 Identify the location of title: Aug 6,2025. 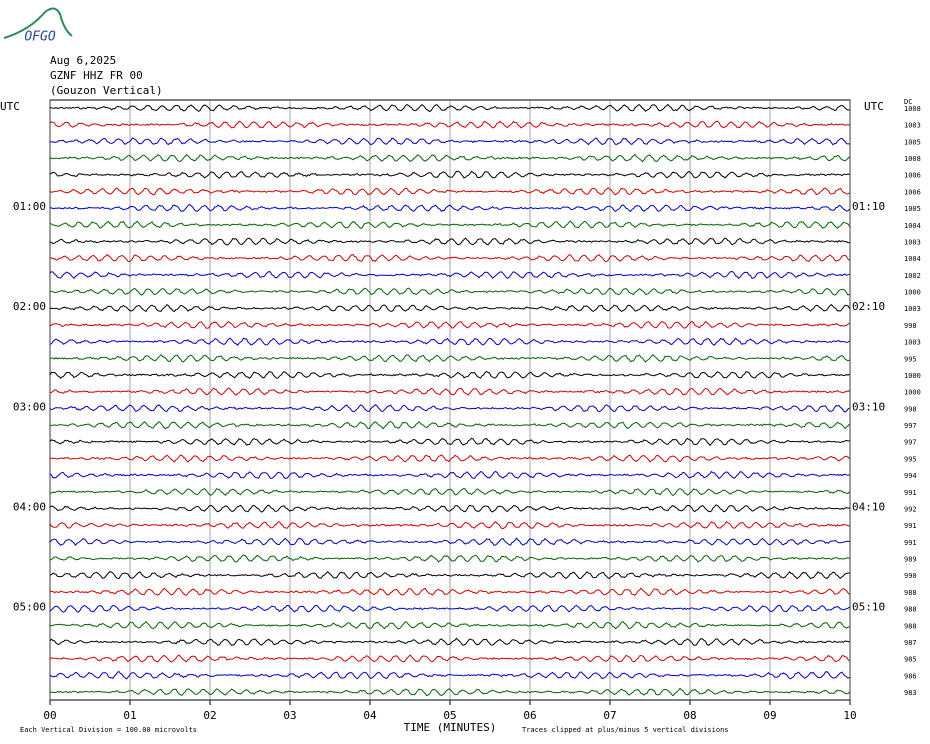
(83, 60).